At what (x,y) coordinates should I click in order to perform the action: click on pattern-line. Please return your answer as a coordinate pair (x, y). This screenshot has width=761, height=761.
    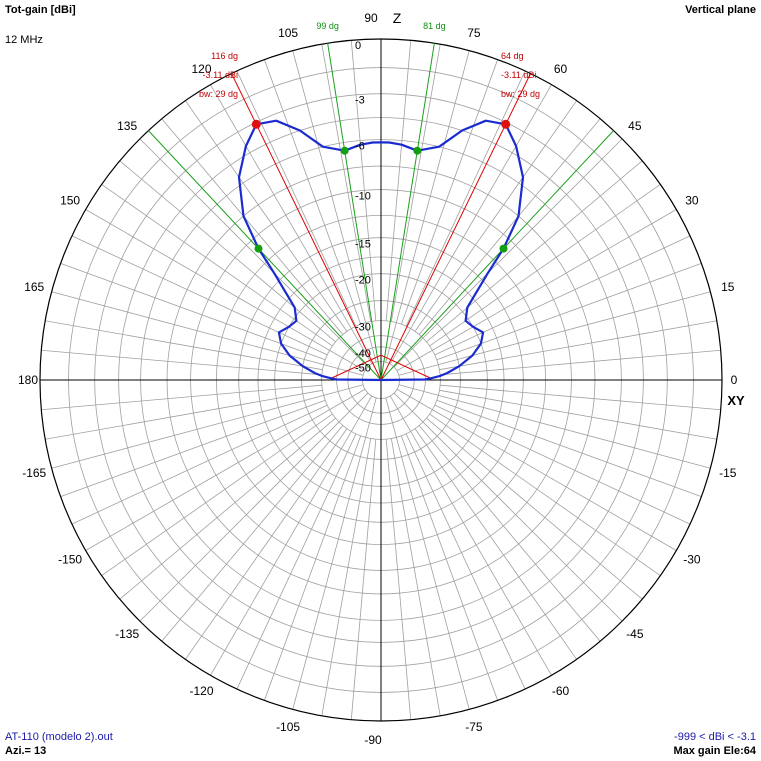
    Looking at the image, I should click on (381, 250).